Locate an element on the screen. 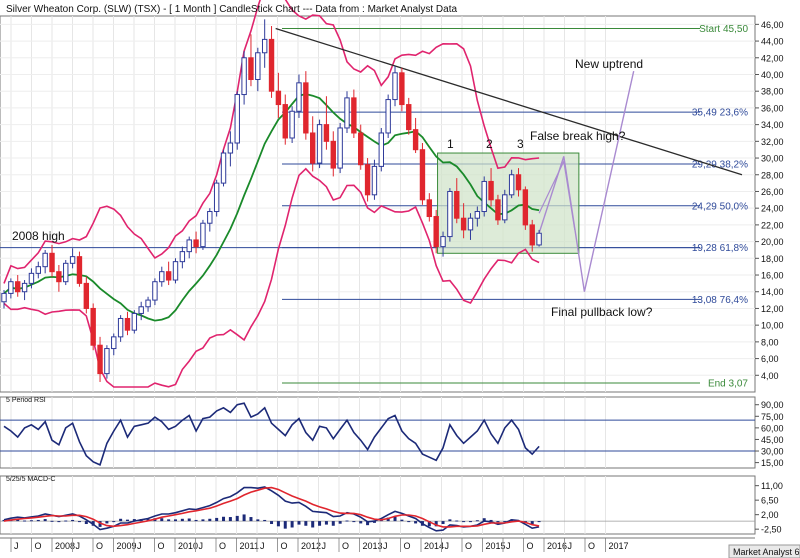  level-label: 35,49 23,6% is located at coordinates (720, 113).